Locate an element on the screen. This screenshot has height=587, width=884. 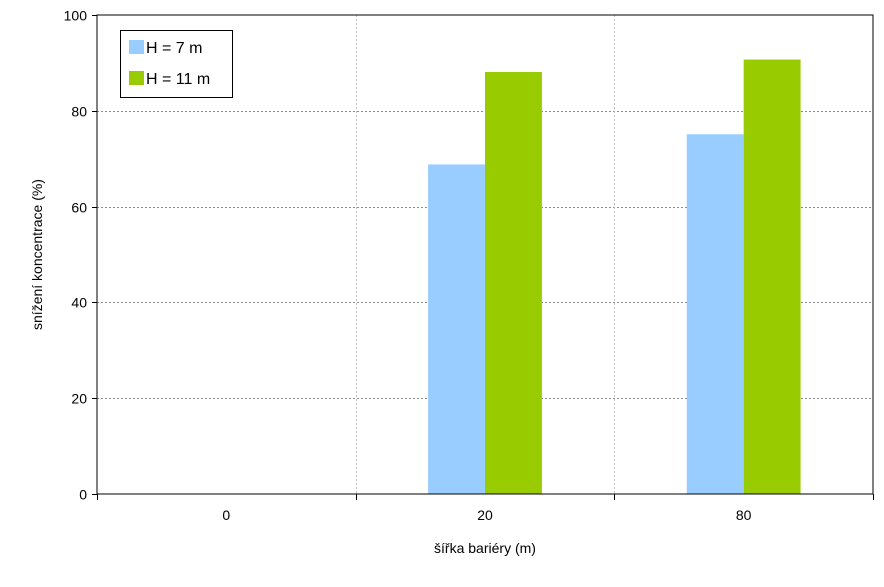
y-tick-label: 40 is located at coordinates (79, 303).